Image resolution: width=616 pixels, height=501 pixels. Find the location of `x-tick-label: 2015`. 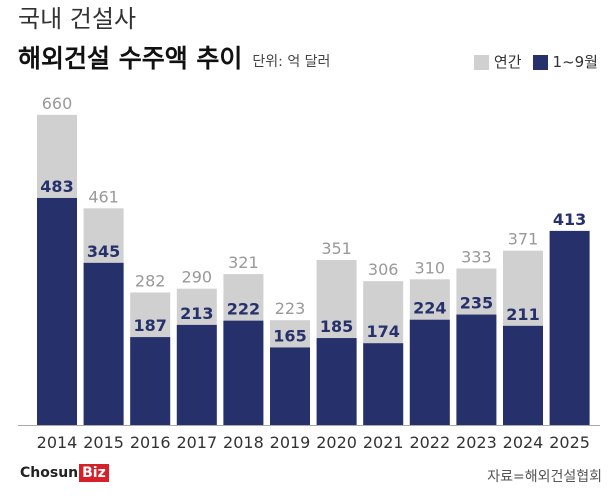

x-tick-label: 2015 is located at coordinates (103, 442).